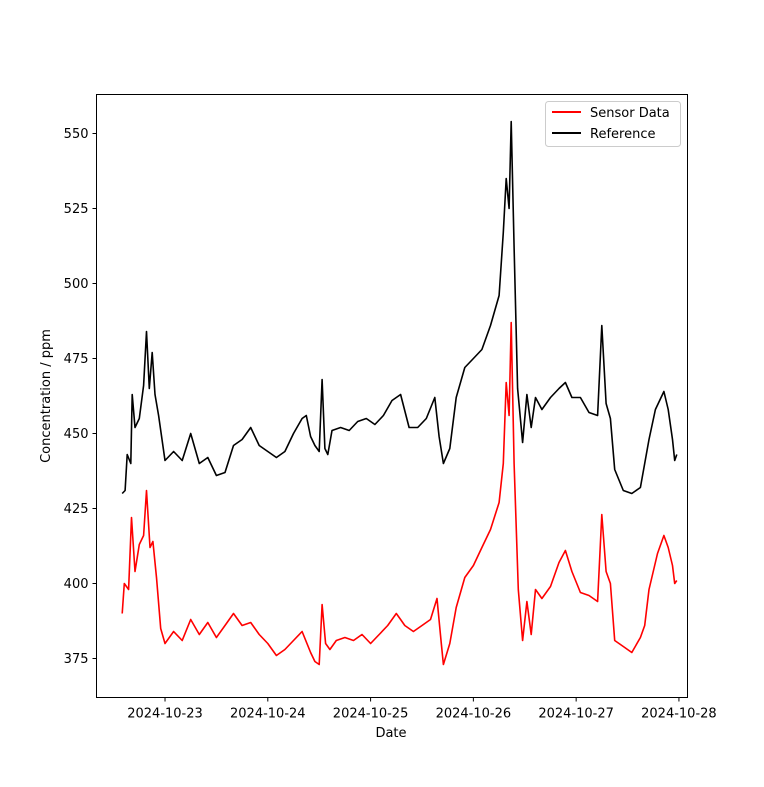 The image size is (764, 787). What do you see at coordinates (630, 113) in the screenshot?
I see `legend-label-sensor-data: Sensor Data` at bounding box center [630, 113].